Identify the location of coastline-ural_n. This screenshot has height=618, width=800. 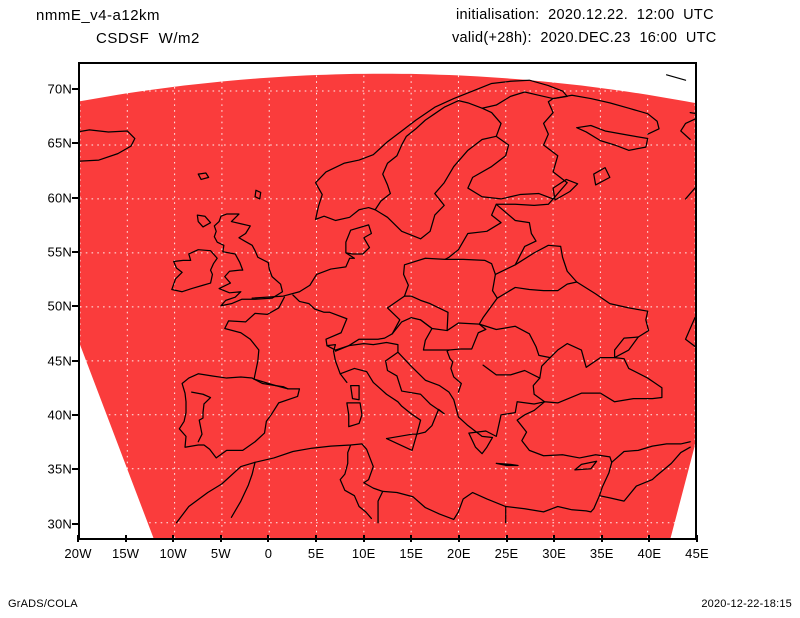
(689, 193).